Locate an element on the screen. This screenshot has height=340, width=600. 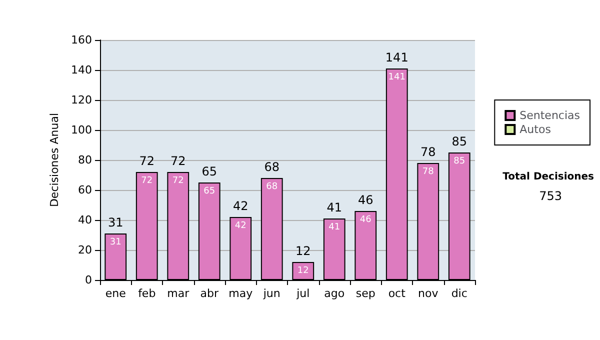
x-tick-label: feb is located at coordinates (147, 293).